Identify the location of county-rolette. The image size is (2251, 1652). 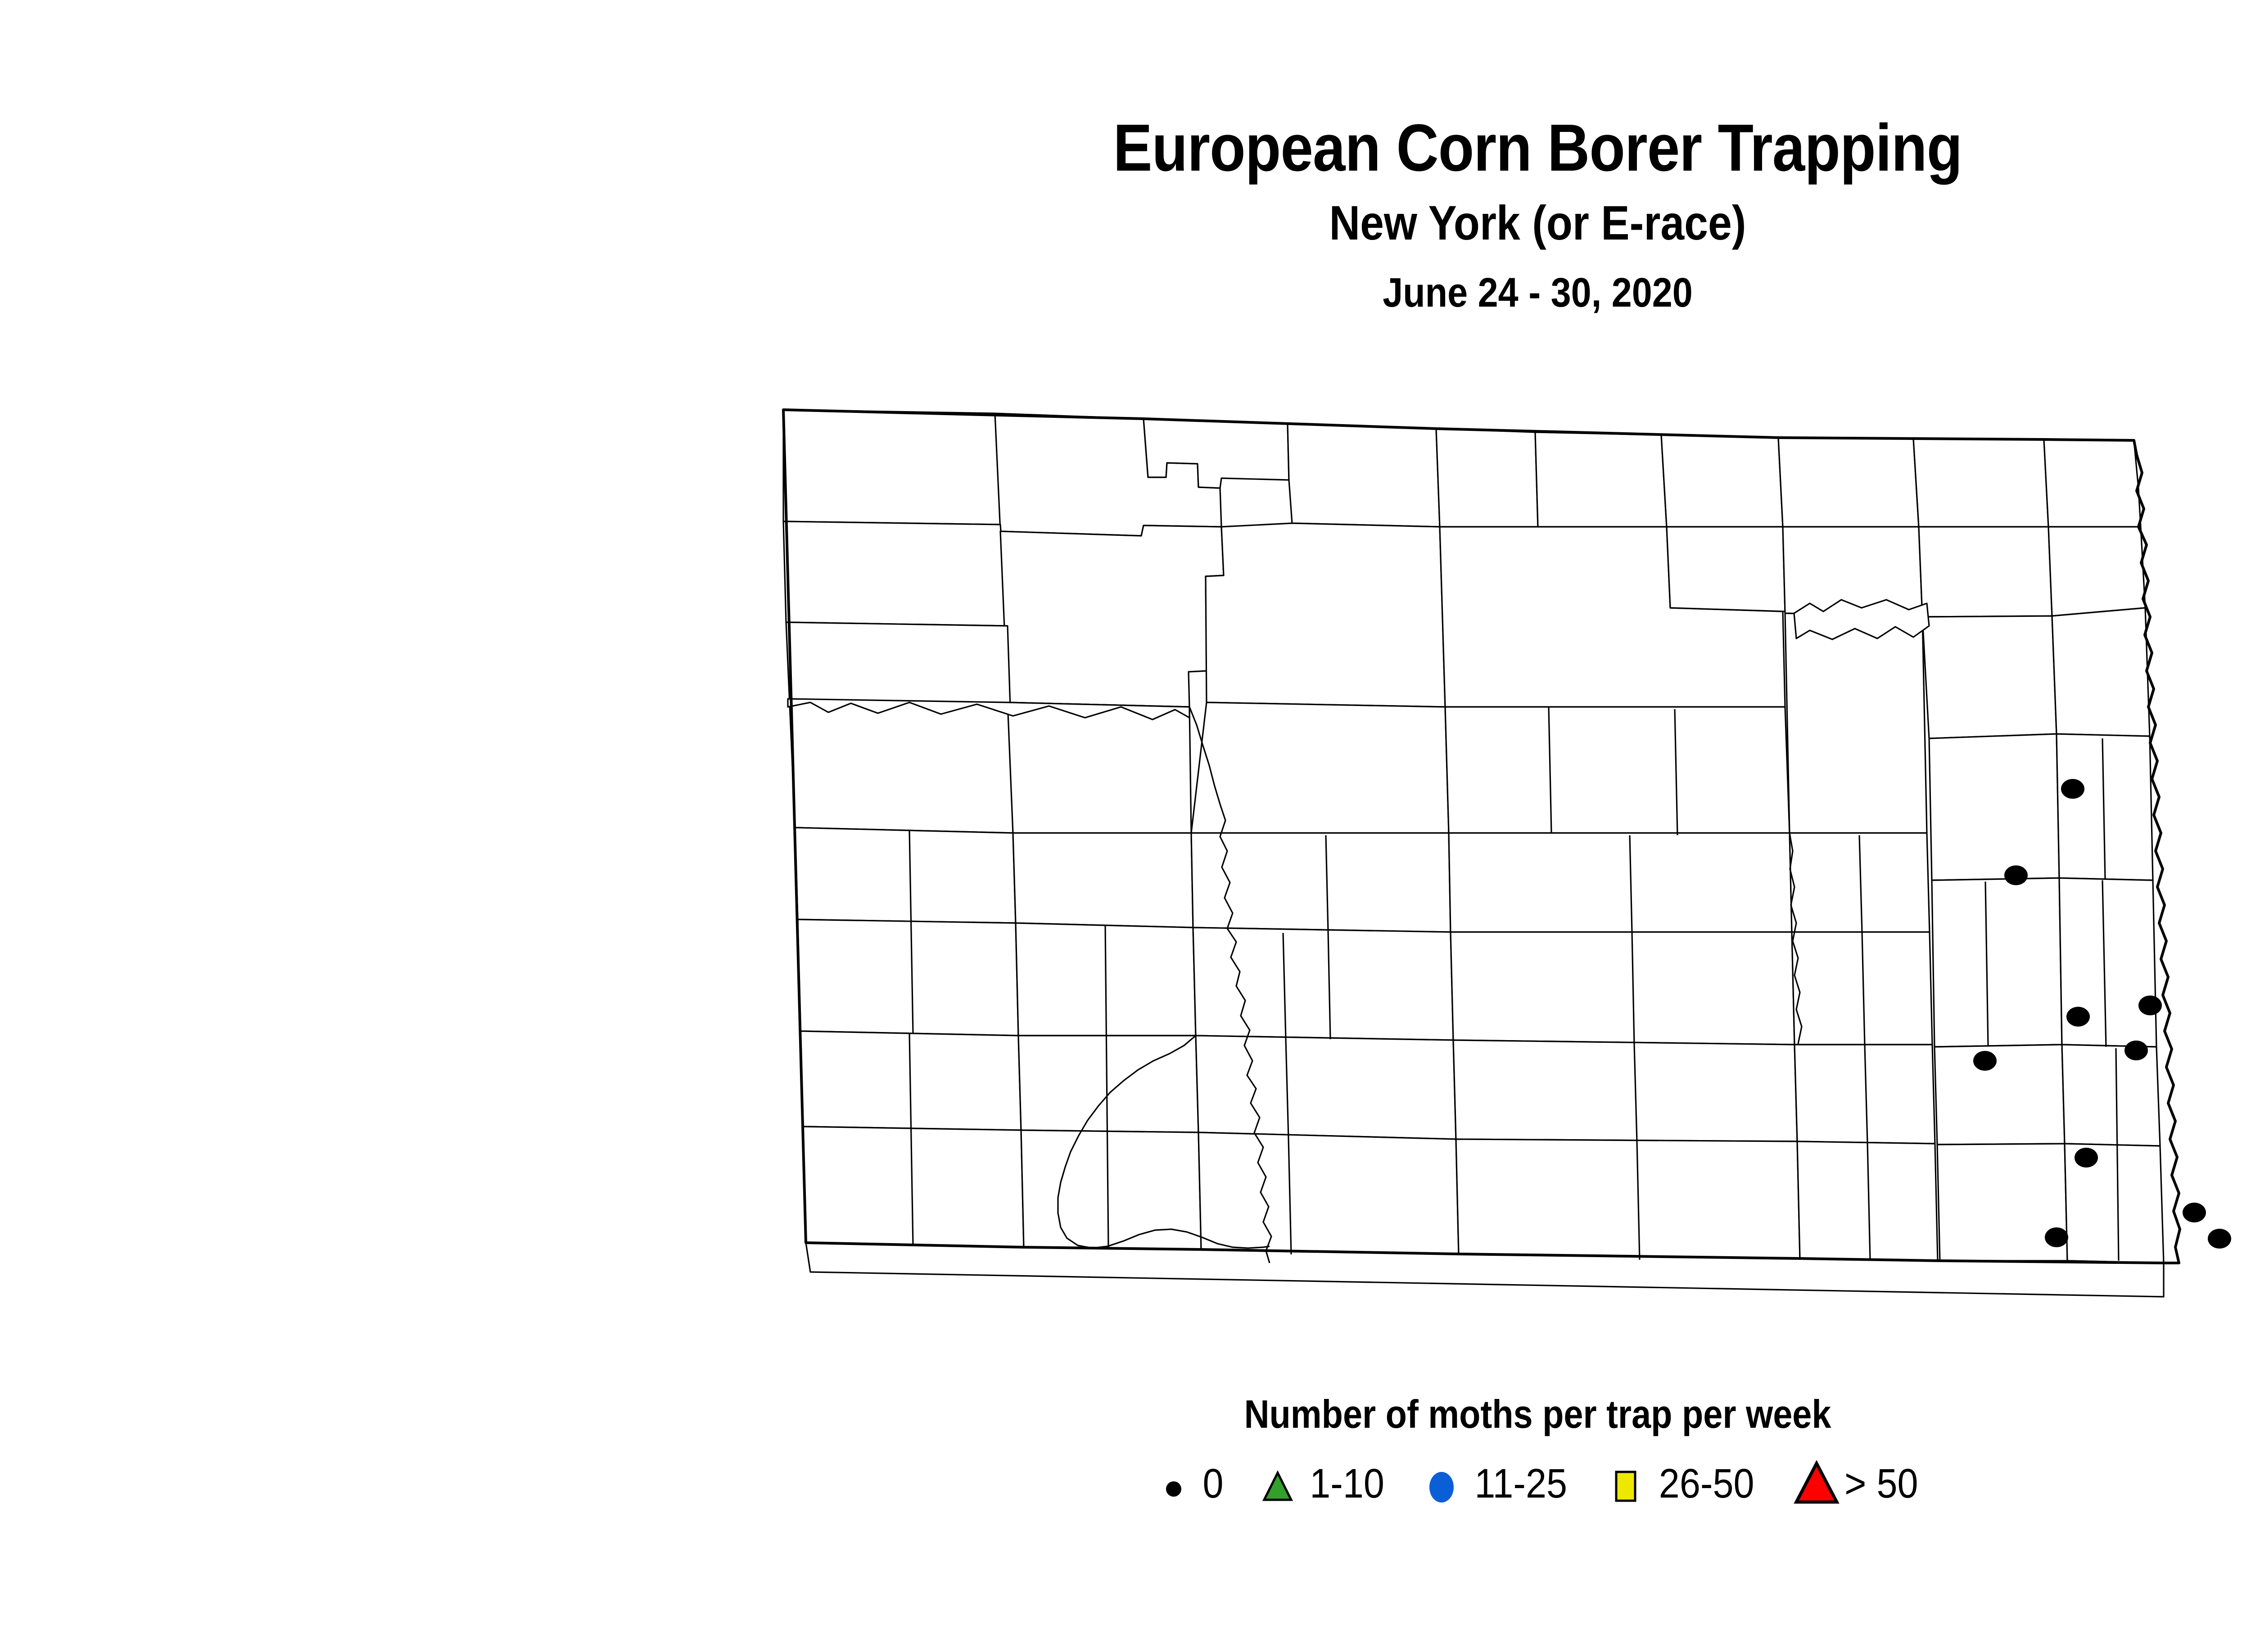
(1722, 481).